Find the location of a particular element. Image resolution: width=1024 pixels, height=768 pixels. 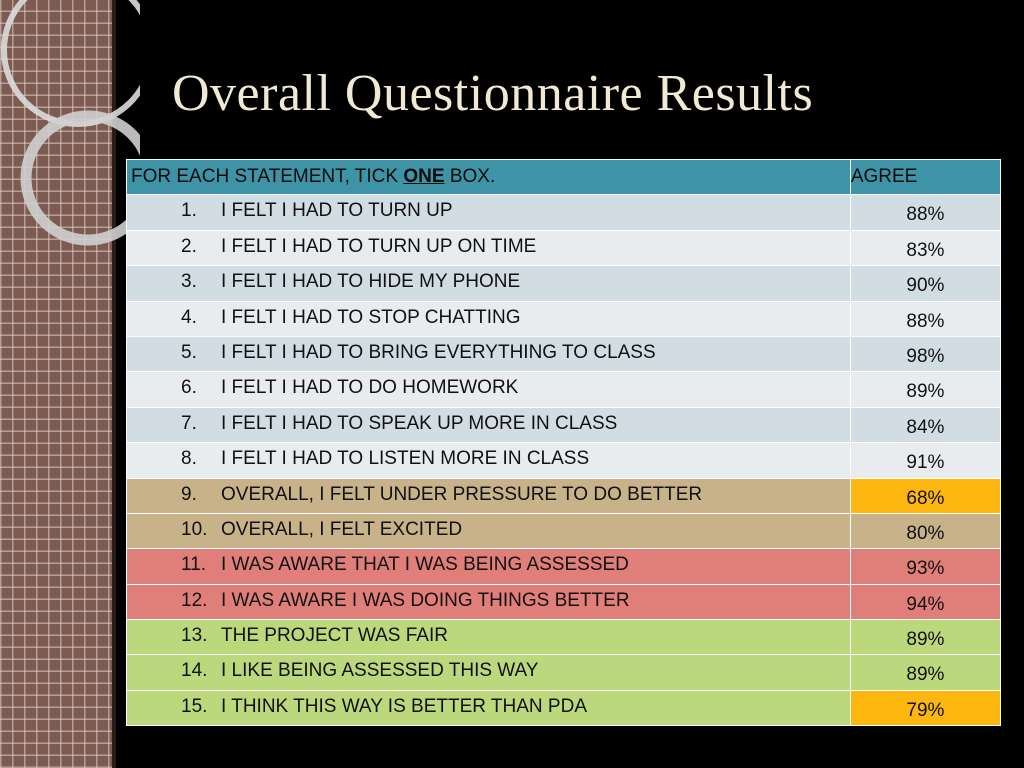

statement-cell: 11. I WAS AWARE THAT I WAS BEING ASSESSED is located at coordinates (488, 566).